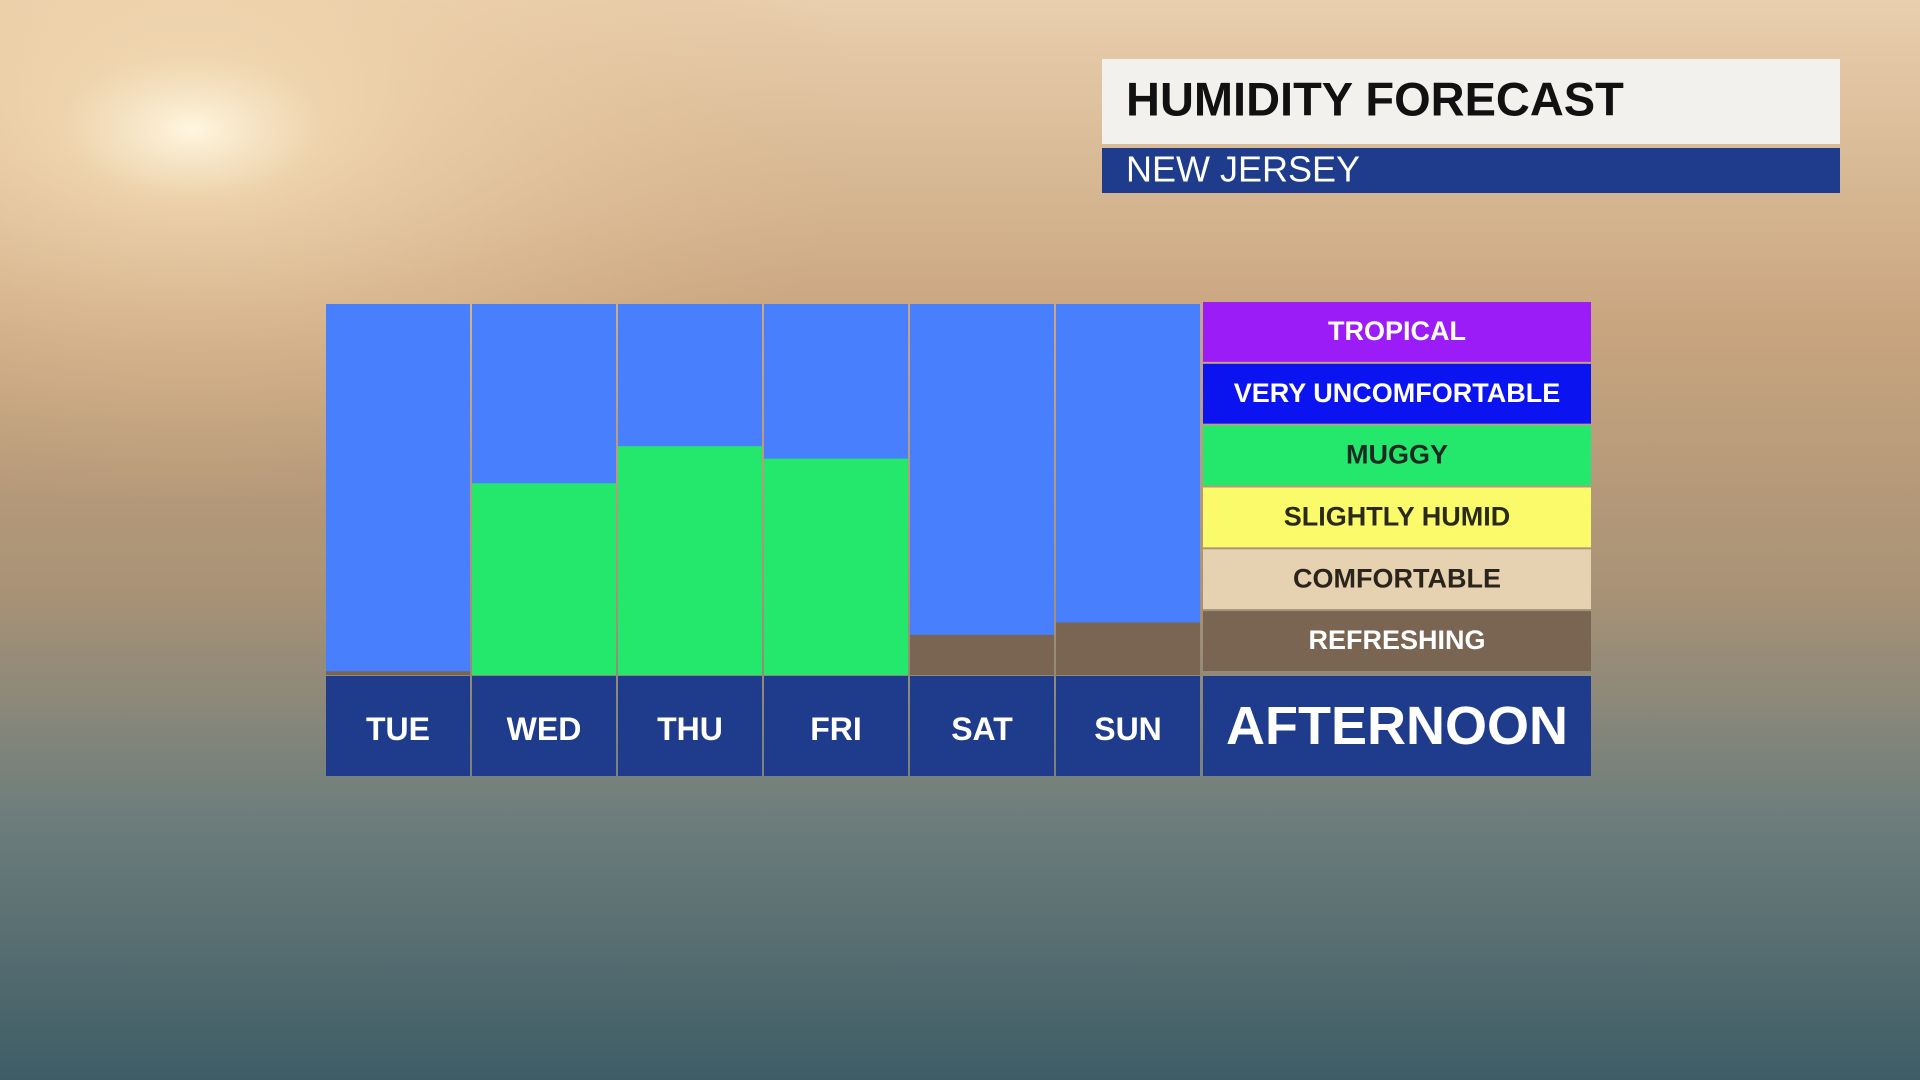 This screenshot has width=1920, height=1080. What do you see at coordinates (982, 729) in the screenshot?
I see `x-tick-label: SAT` at bounding box center [982, 729].